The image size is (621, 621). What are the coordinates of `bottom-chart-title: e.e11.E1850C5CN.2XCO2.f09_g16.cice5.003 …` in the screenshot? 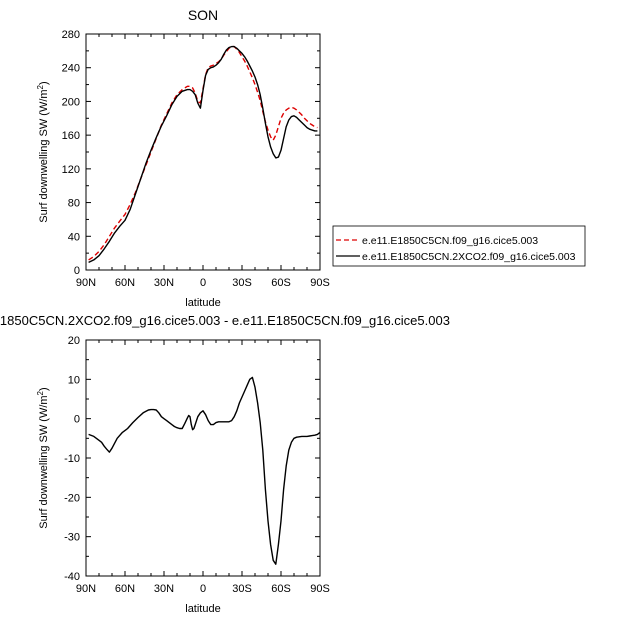 It's located at (225, 320).